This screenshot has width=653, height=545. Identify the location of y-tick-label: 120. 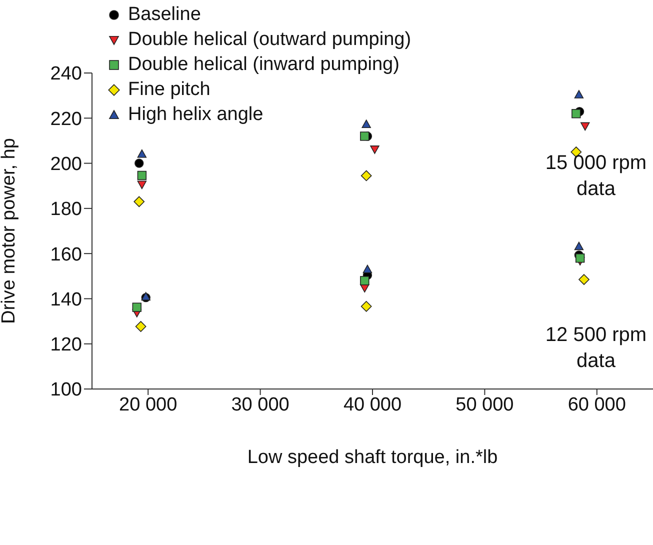
(66, 345).